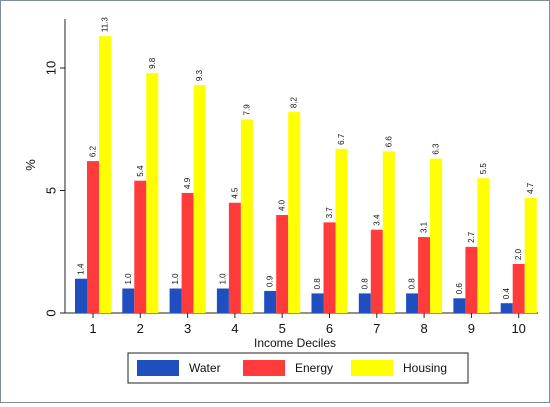  Describe the element at coordinates (483, 169) in the screenshot. I see `data-label-housing: 5.5` at that location.